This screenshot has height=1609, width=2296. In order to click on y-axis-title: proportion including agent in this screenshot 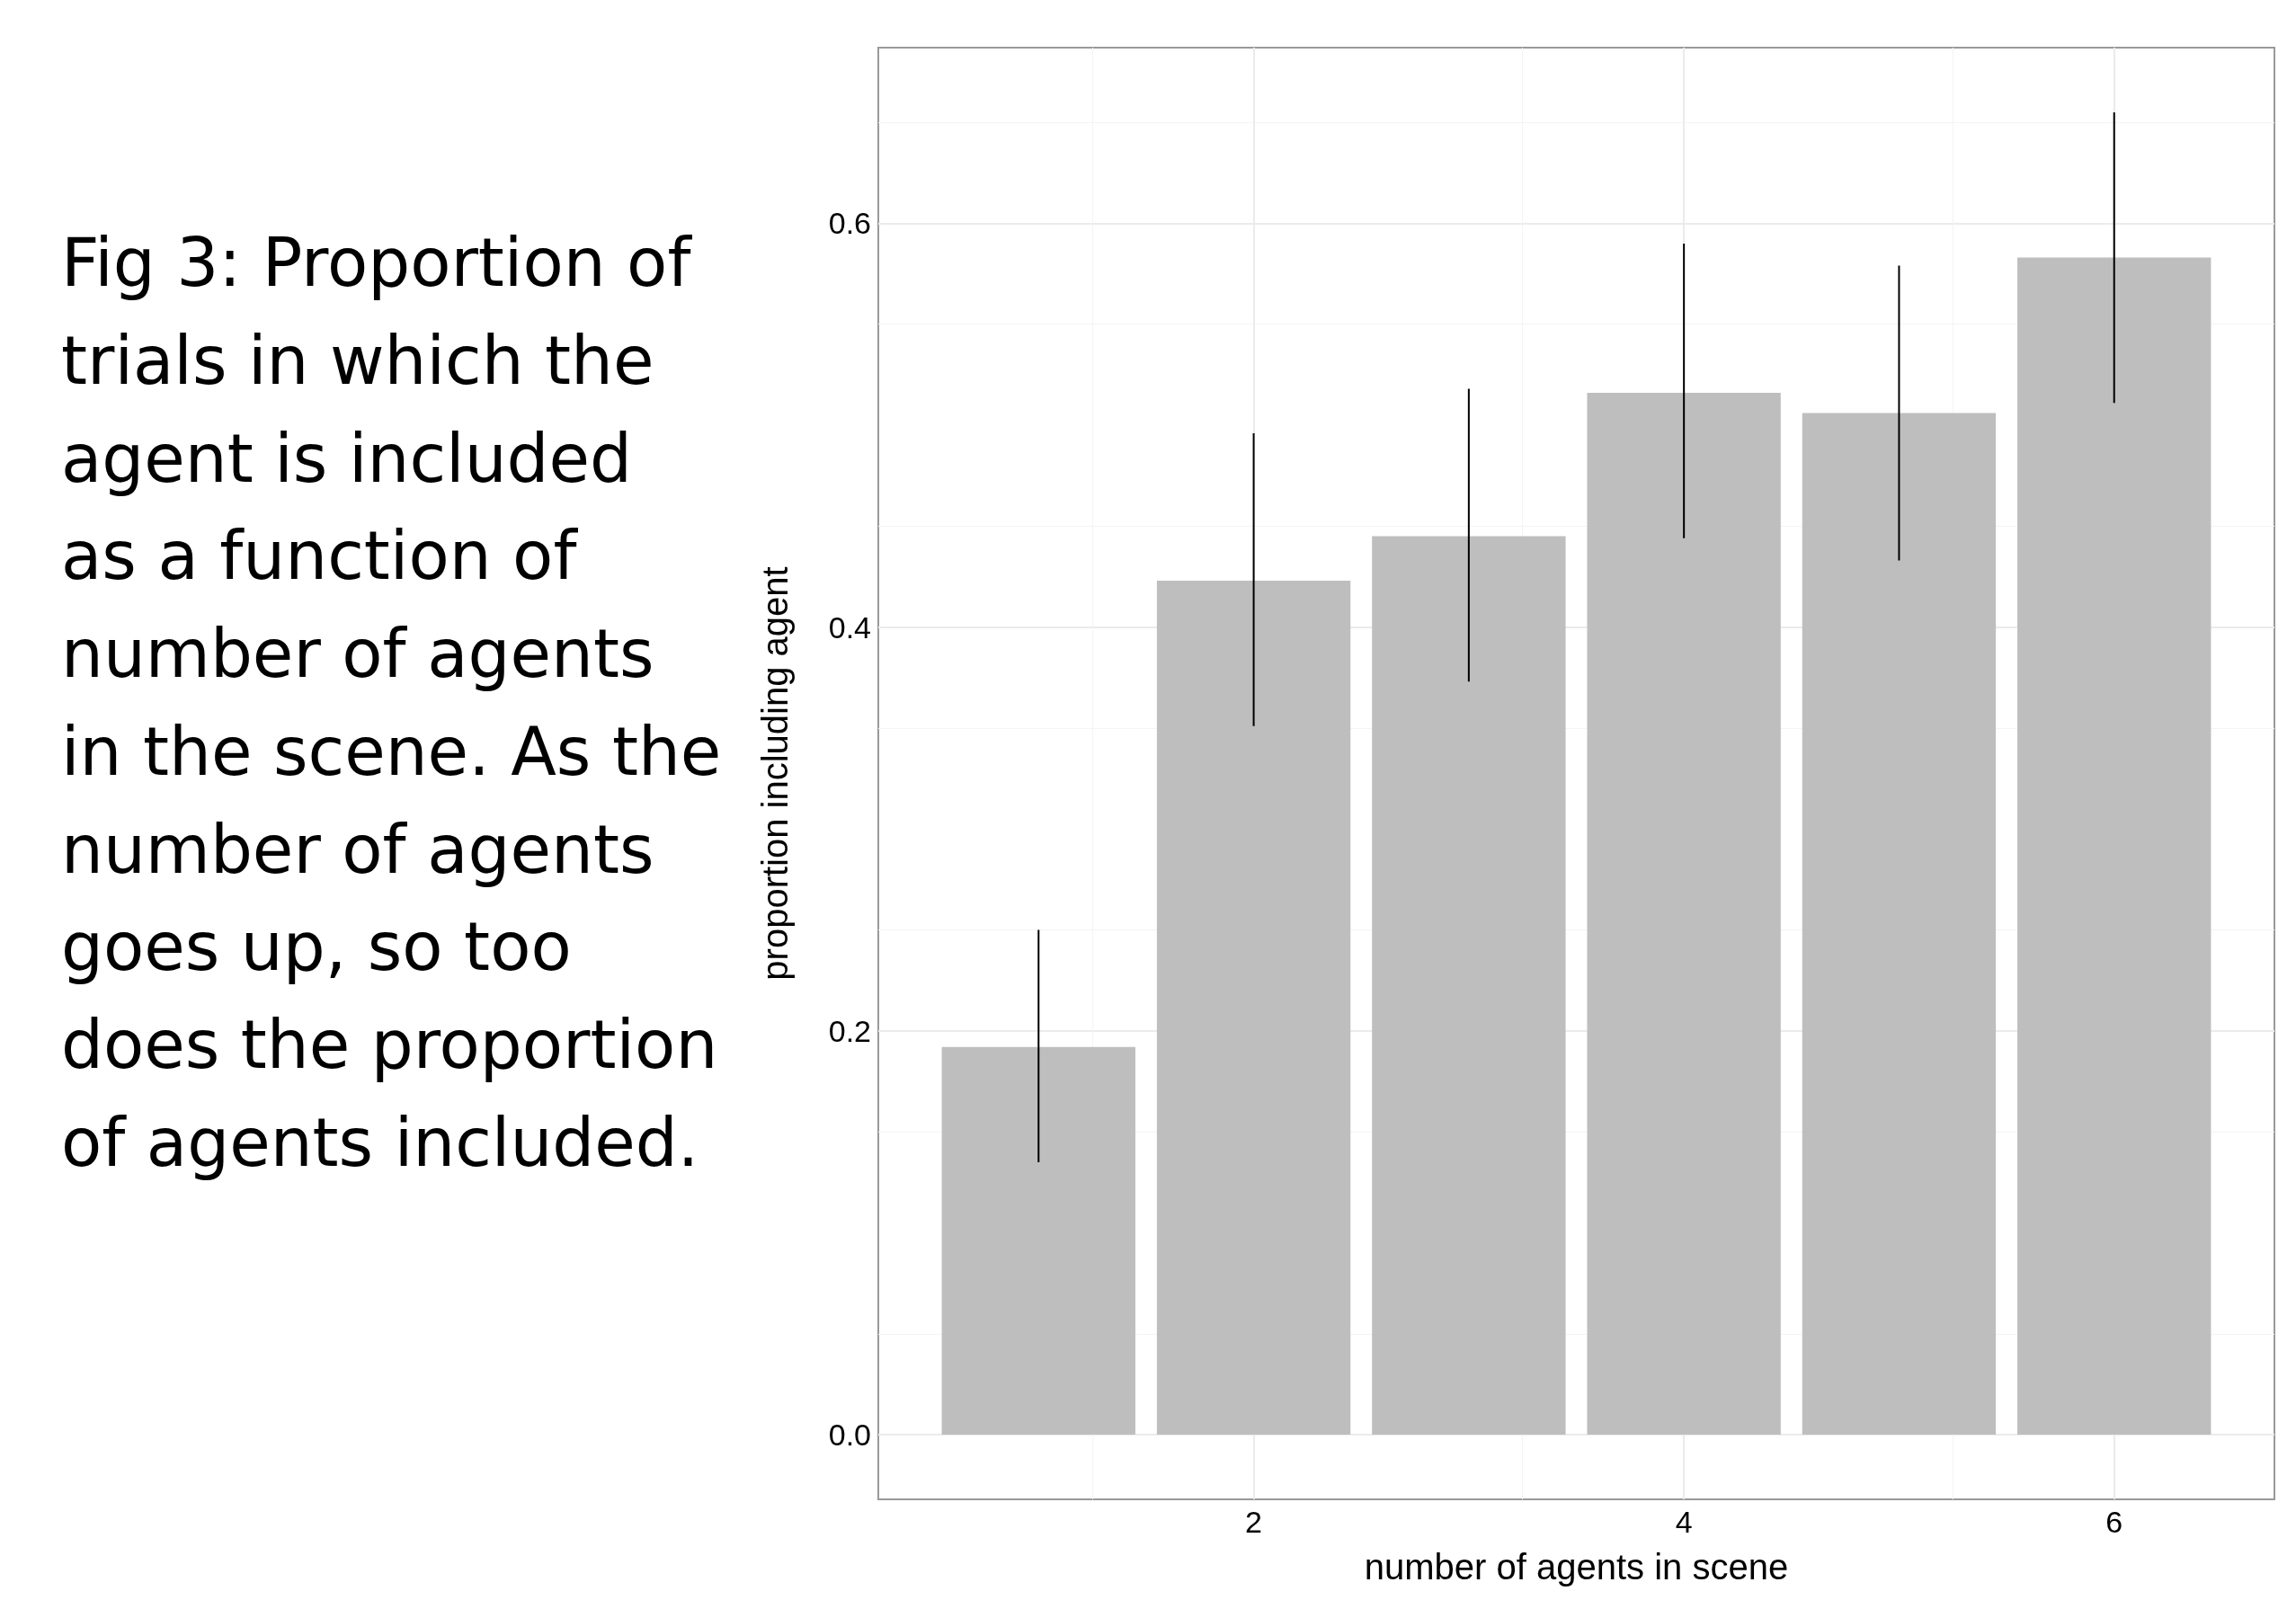, I will do `click(774, 773)`.